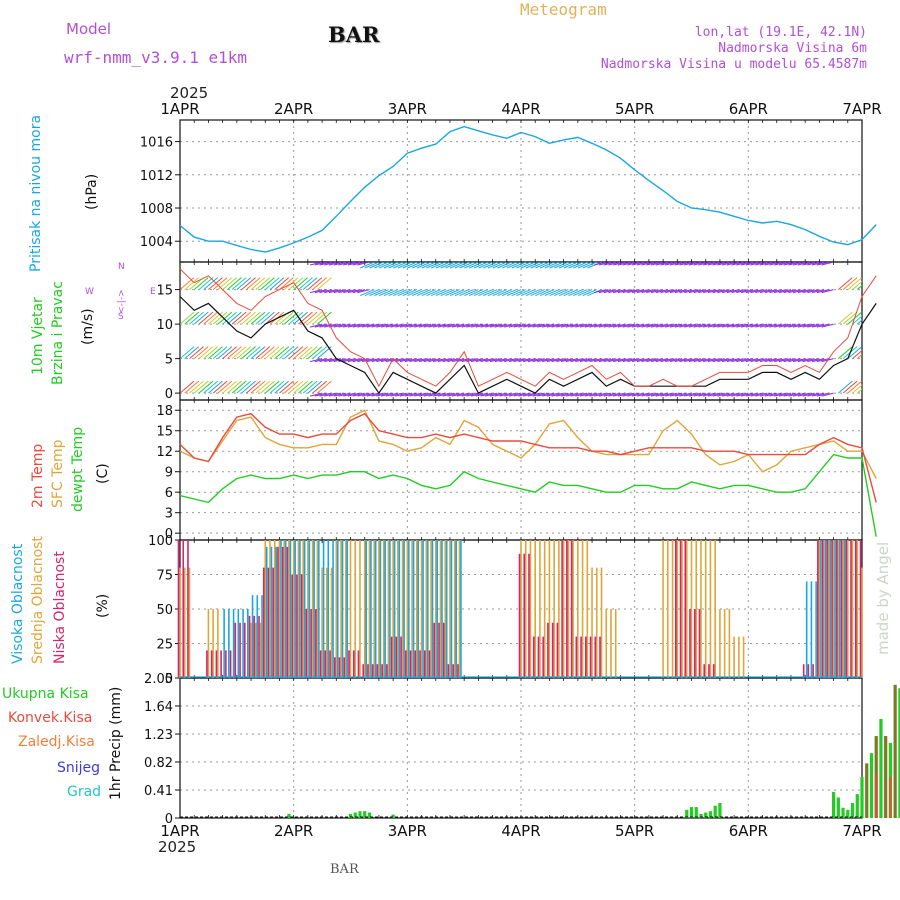  What do you see at coordinates (407, 831) in the screenshot?
I see `xlabel-bottom: 3APR` at bounding box center [407, 831].